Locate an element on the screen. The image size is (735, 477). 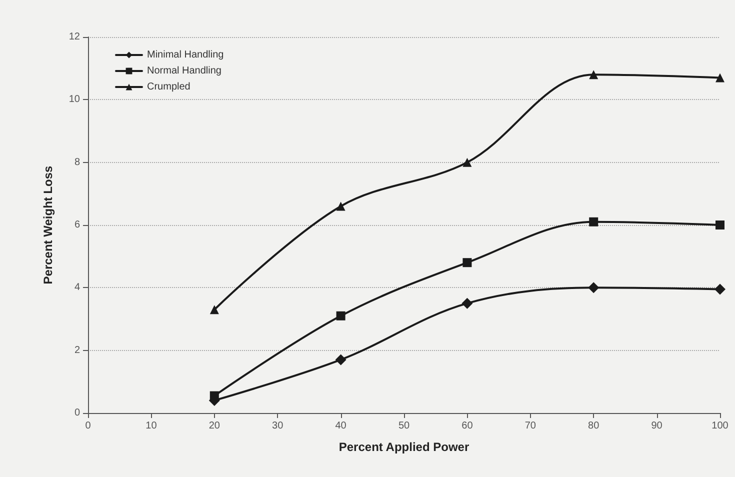
x-tick-label: 30 is located at coordinates (278, 426).